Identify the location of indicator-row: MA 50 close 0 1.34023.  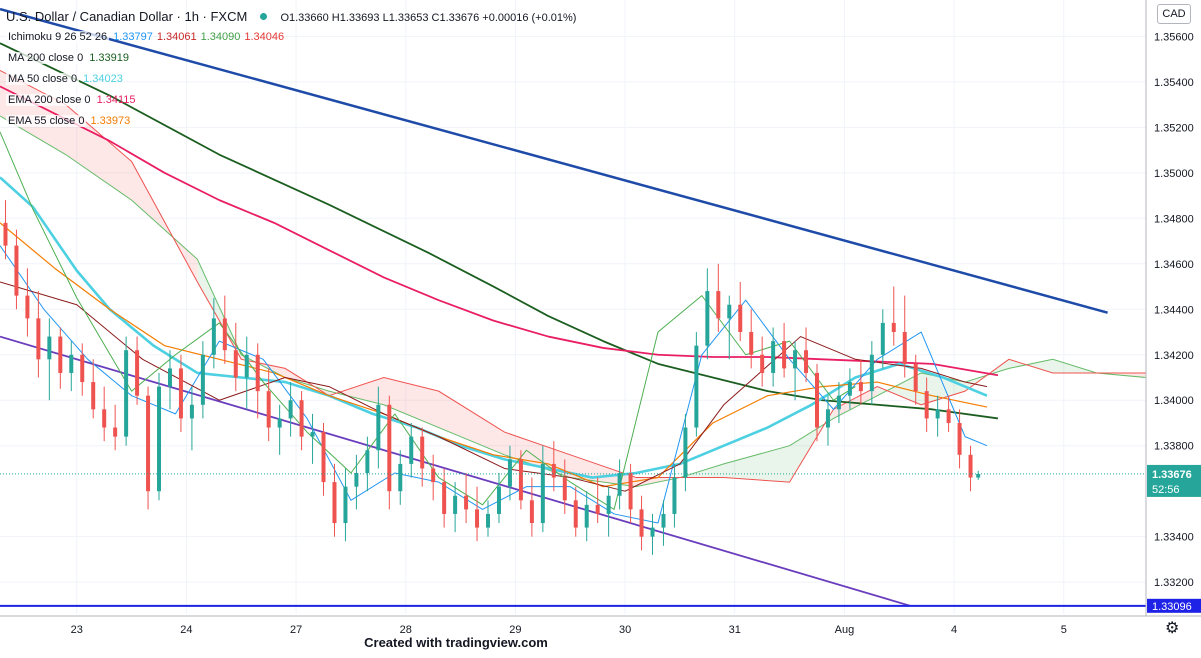
(291, 79).